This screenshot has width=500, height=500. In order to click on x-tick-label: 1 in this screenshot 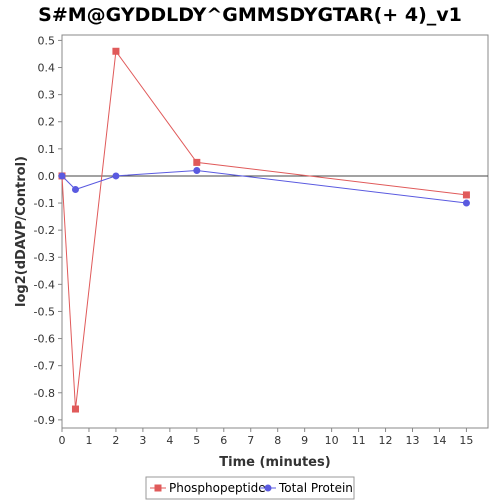, I will do `click(88, 440)`.